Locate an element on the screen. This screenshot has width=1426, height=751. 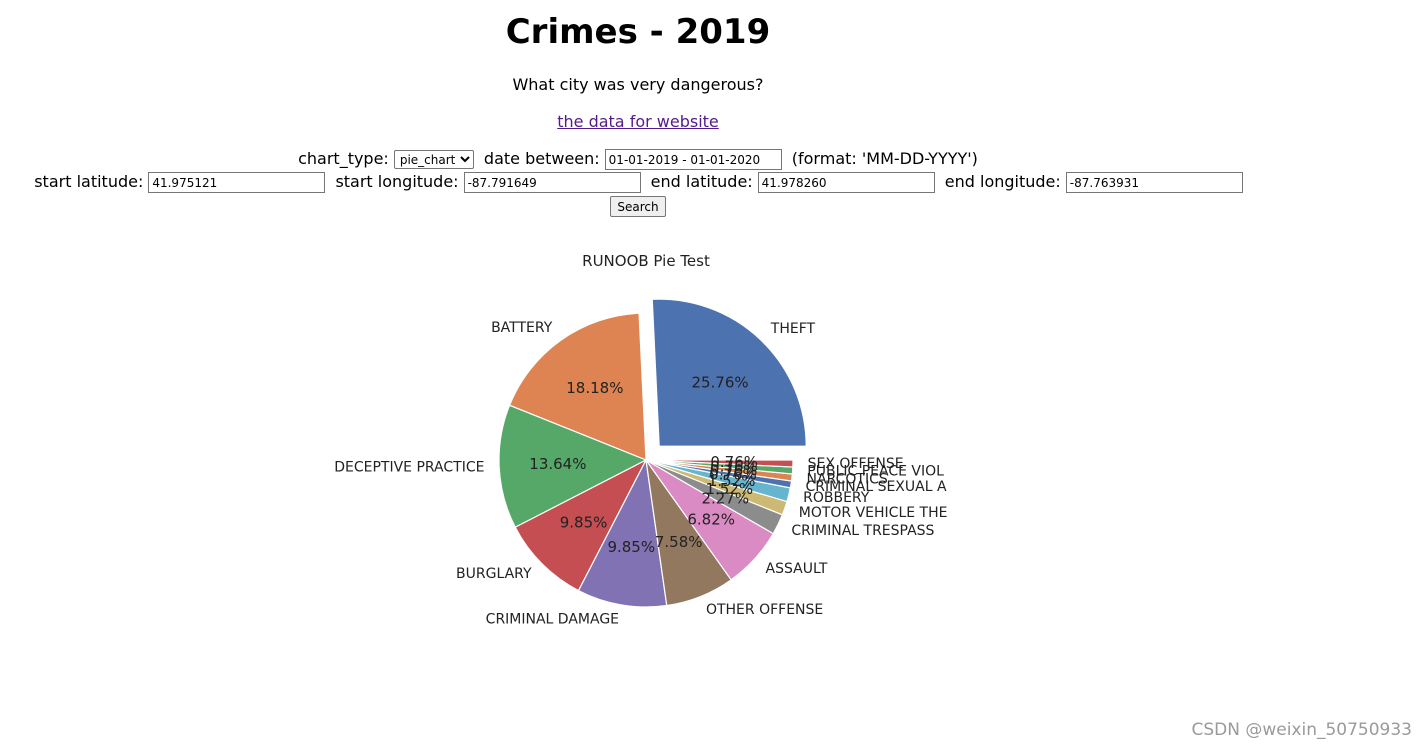
data-link: the data for website is located at coordinates (638, 121).